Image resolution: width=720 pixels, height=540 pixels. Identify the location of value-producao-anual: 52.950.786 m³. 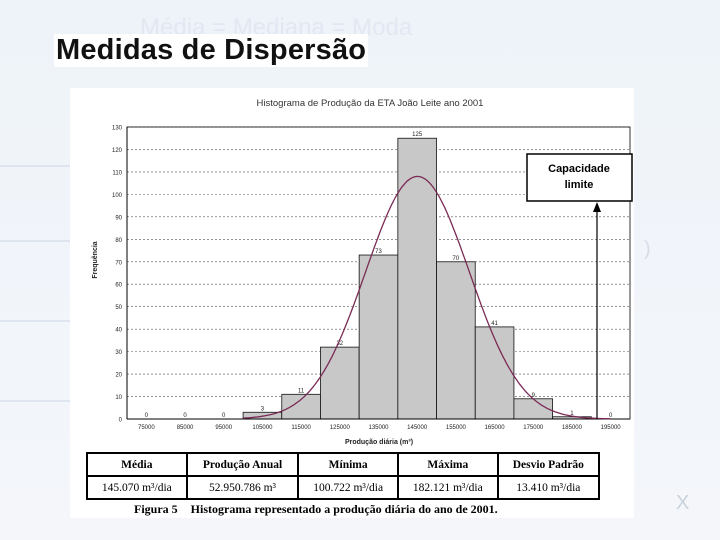
(242, 487).